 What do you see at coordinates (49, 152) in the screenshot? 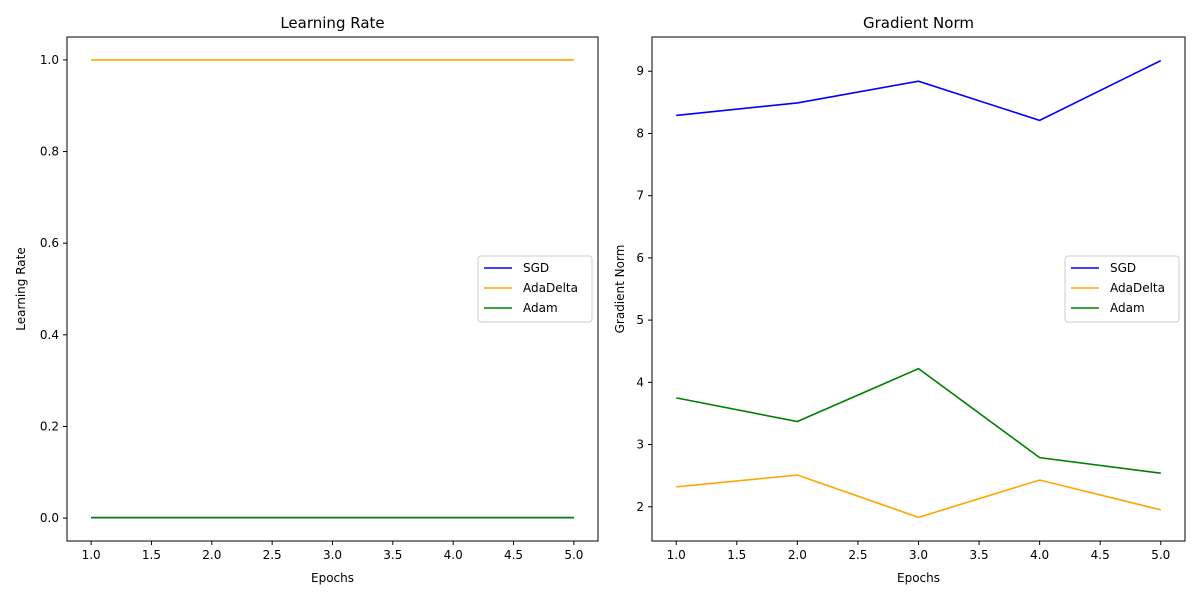
I see `y-tick-label: 0.8` at bounding box center [49, 152].